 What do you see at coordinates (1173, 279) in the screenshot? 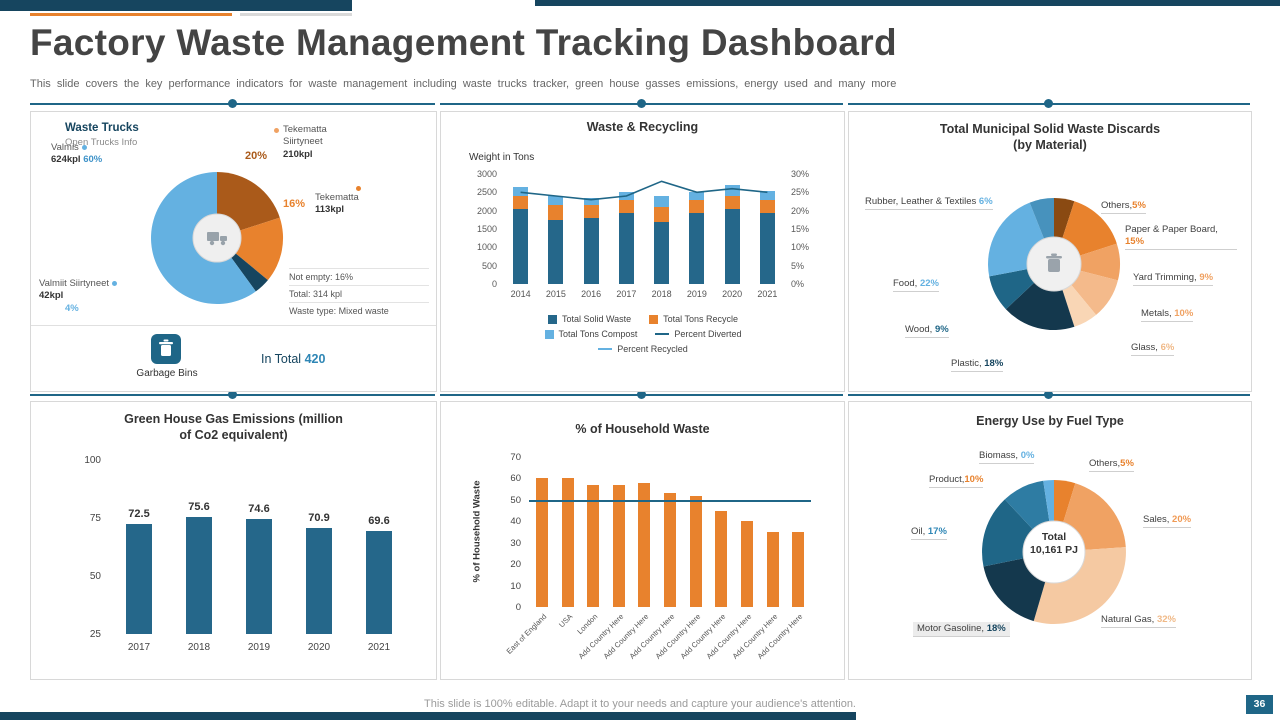
I see `slice-label-yard-trimming: Yard Trimming, 9%` at bounding box center [1173, 279].